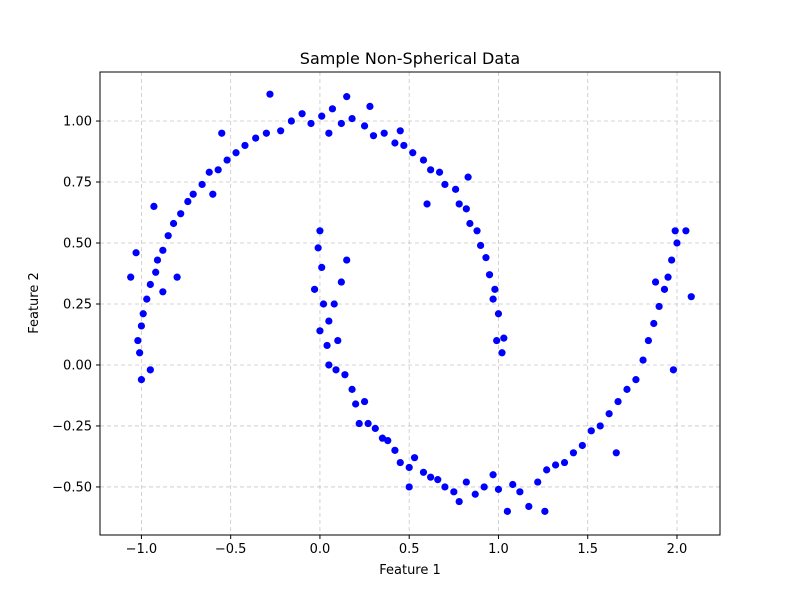 Image resolution: width=800 pixels, height=604 pixels. I want to click on y-axis-label: Feature 2, so click(34, 303).